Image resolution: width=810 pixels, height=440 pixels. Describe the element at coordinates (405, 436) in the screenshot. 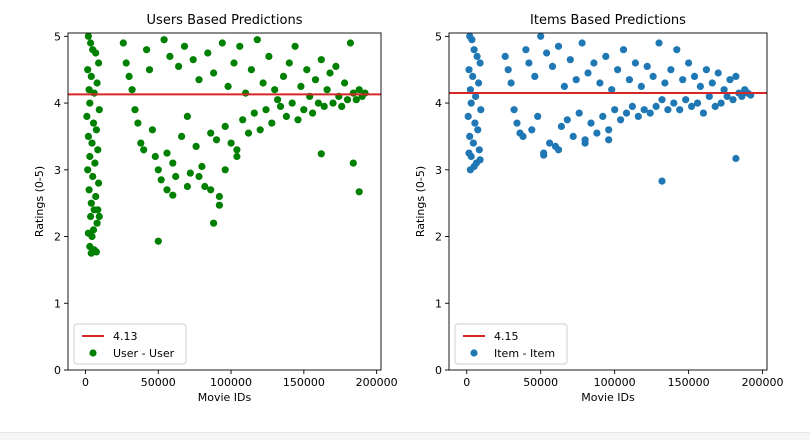

I see `output-area-footer` at that location.